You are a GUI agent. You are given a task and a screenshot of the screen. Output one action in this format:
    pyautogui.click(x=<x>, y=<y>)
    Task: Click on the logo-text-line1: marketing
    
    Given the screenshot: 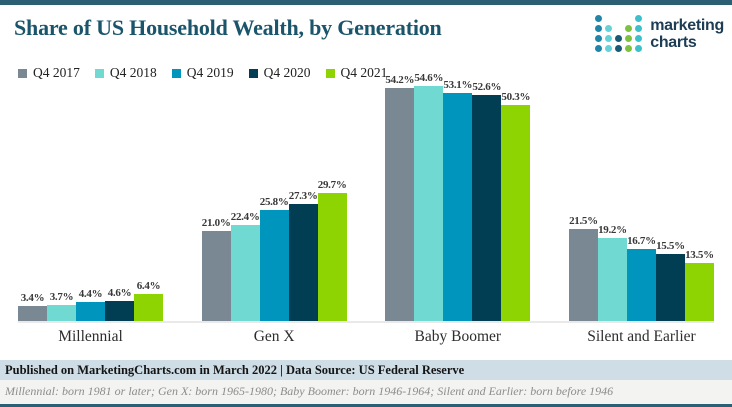 What is the action you would take?
    pyautogui.click(x=687, y=25)
    